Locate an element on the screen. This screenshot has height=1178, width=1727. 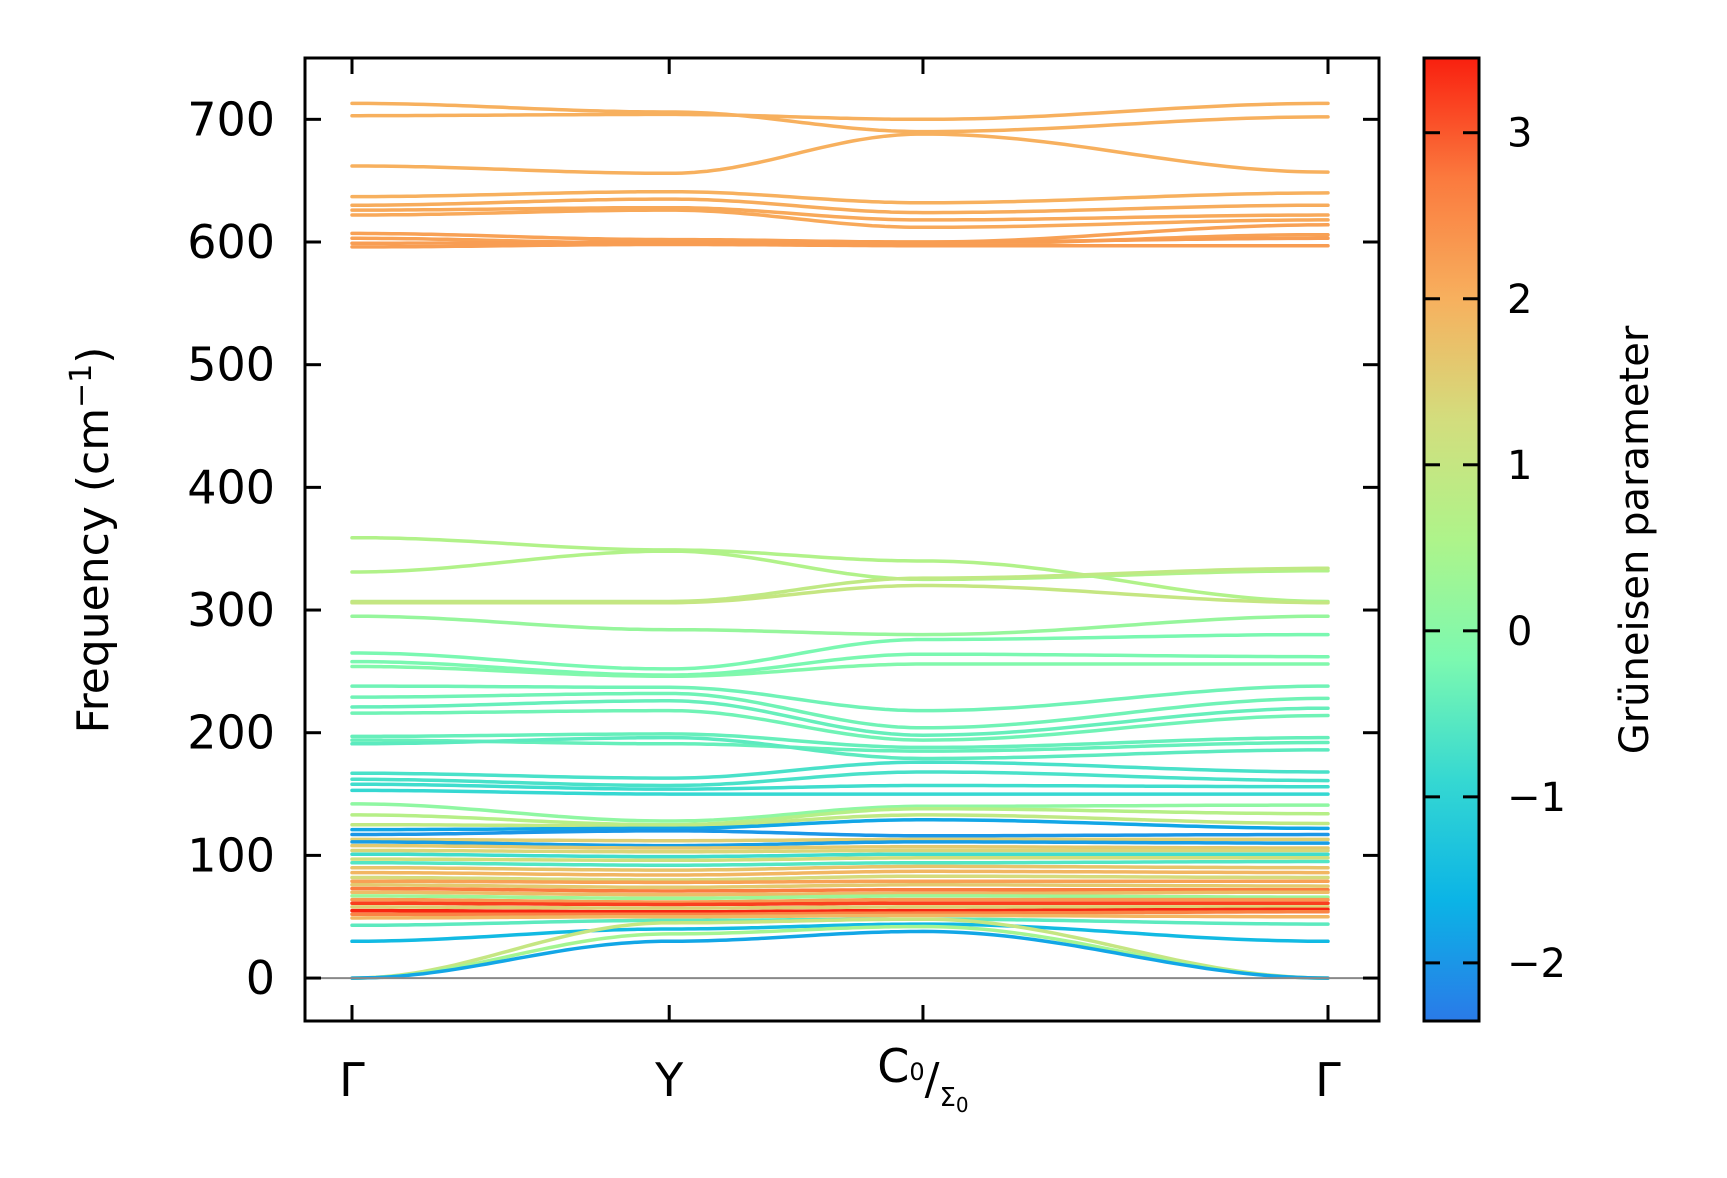
y-tick-label: 100 is located at coordinates (231, 855).